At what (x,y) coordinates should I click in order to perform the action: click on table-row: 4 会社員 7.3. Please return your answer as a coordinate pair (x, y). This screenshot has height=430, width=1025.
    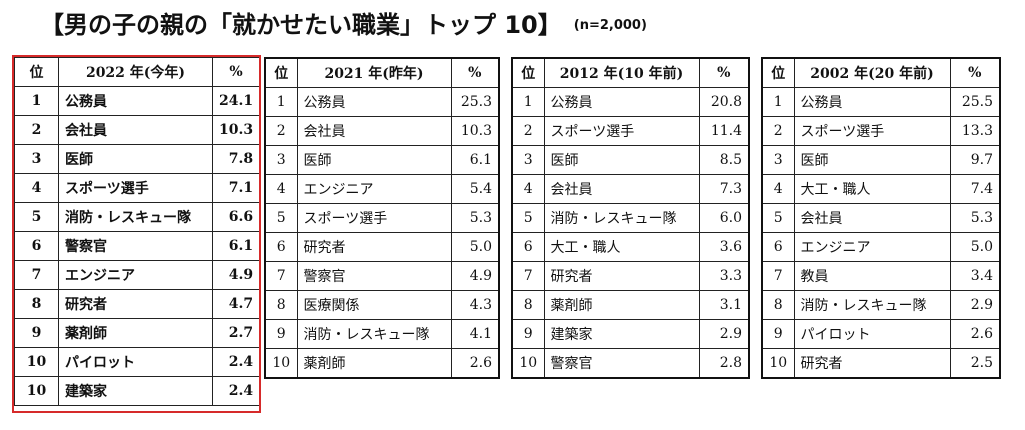
    Looking at the image, I should click on (630, 189).